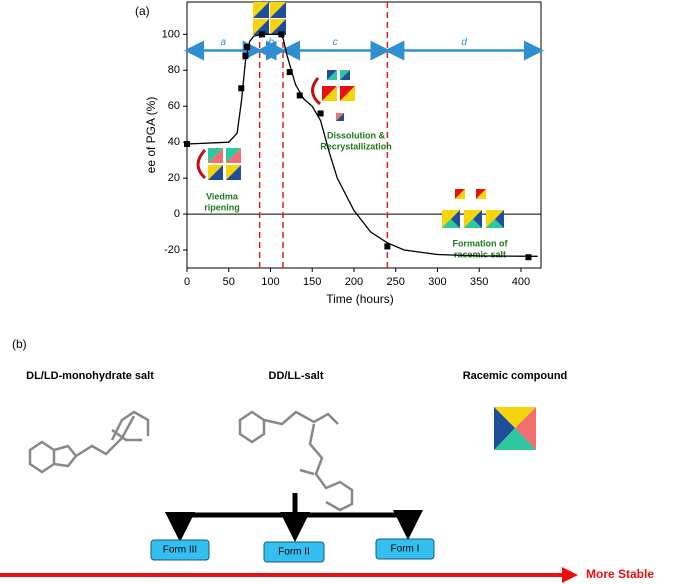 The height and width of the screenshot is (584, 678). Describe the element at coordinates (479, 282) in the screenshot. I see `x-tick-label: 350` at that location.